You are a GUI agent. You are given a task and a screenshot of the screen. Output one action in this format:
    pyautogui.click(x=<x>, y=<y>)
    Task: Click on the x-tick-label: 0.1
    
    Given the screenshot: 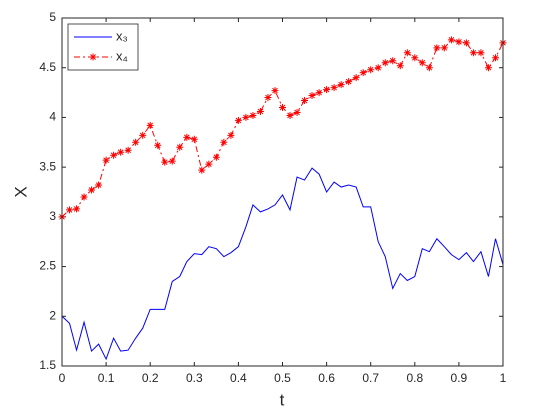 What is the action you would take?
    pyautogui.click(x=106, y=378)
    